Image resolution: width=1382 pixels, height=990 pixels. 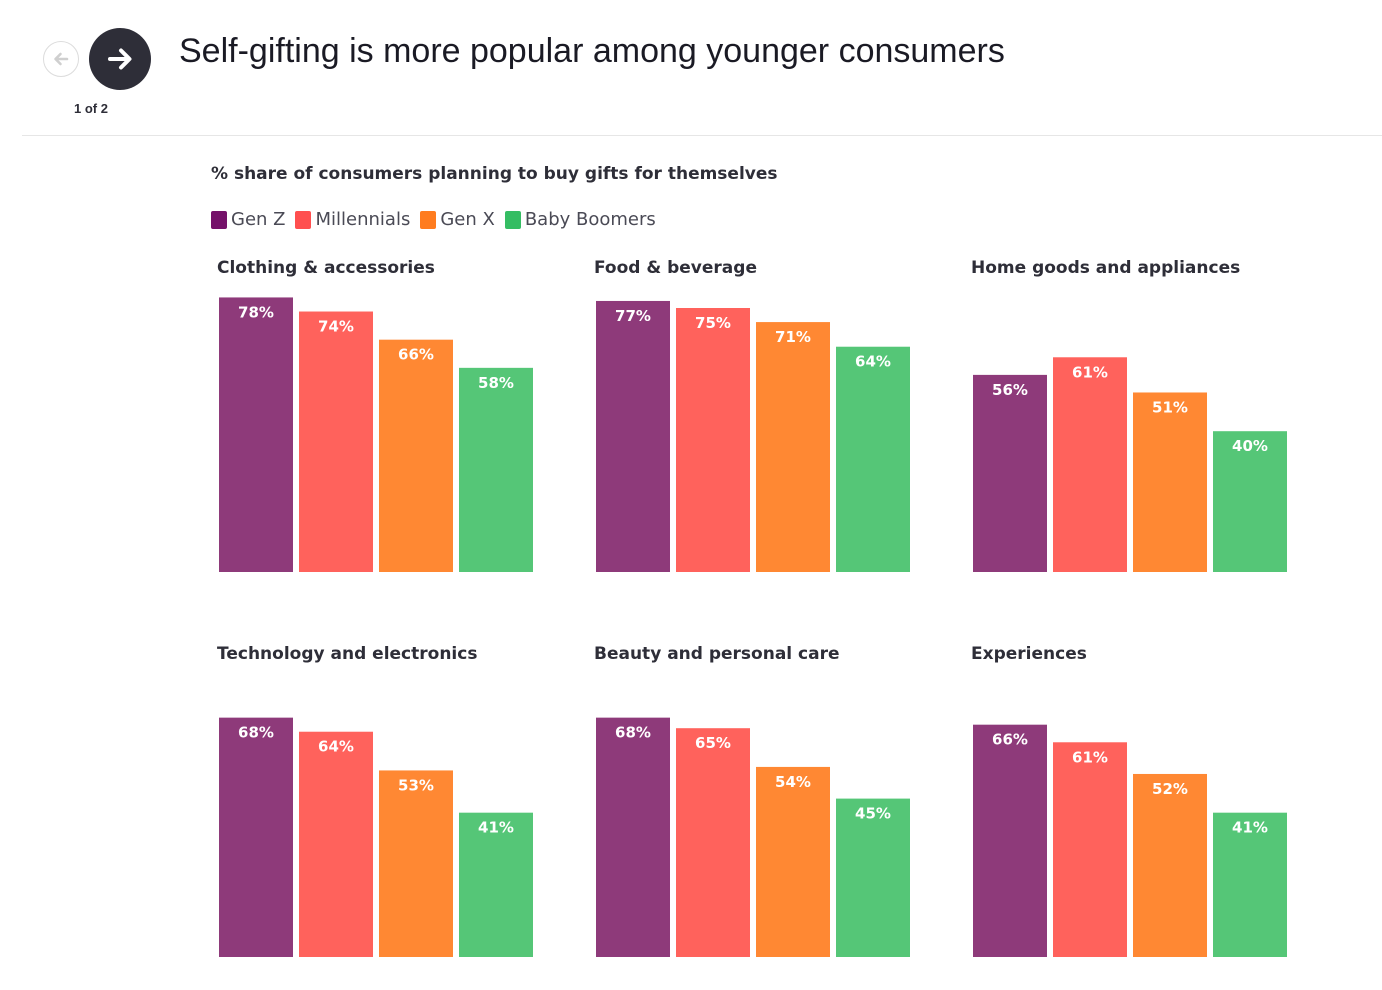 I want to click on bar-value-label: 45%, so click(x=873, y=814).